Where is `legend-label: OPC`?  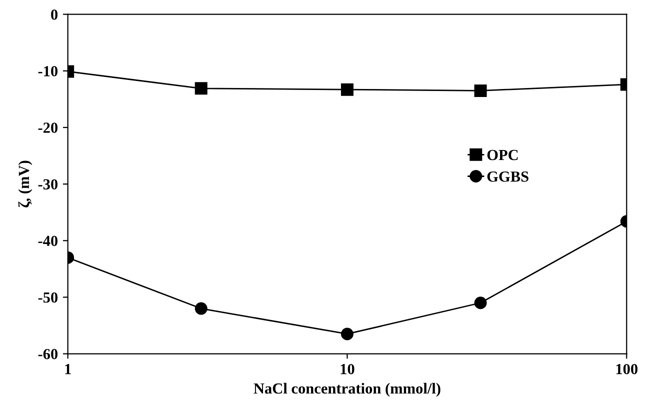 legend-label: OPC is located at coordinates (502, 155).